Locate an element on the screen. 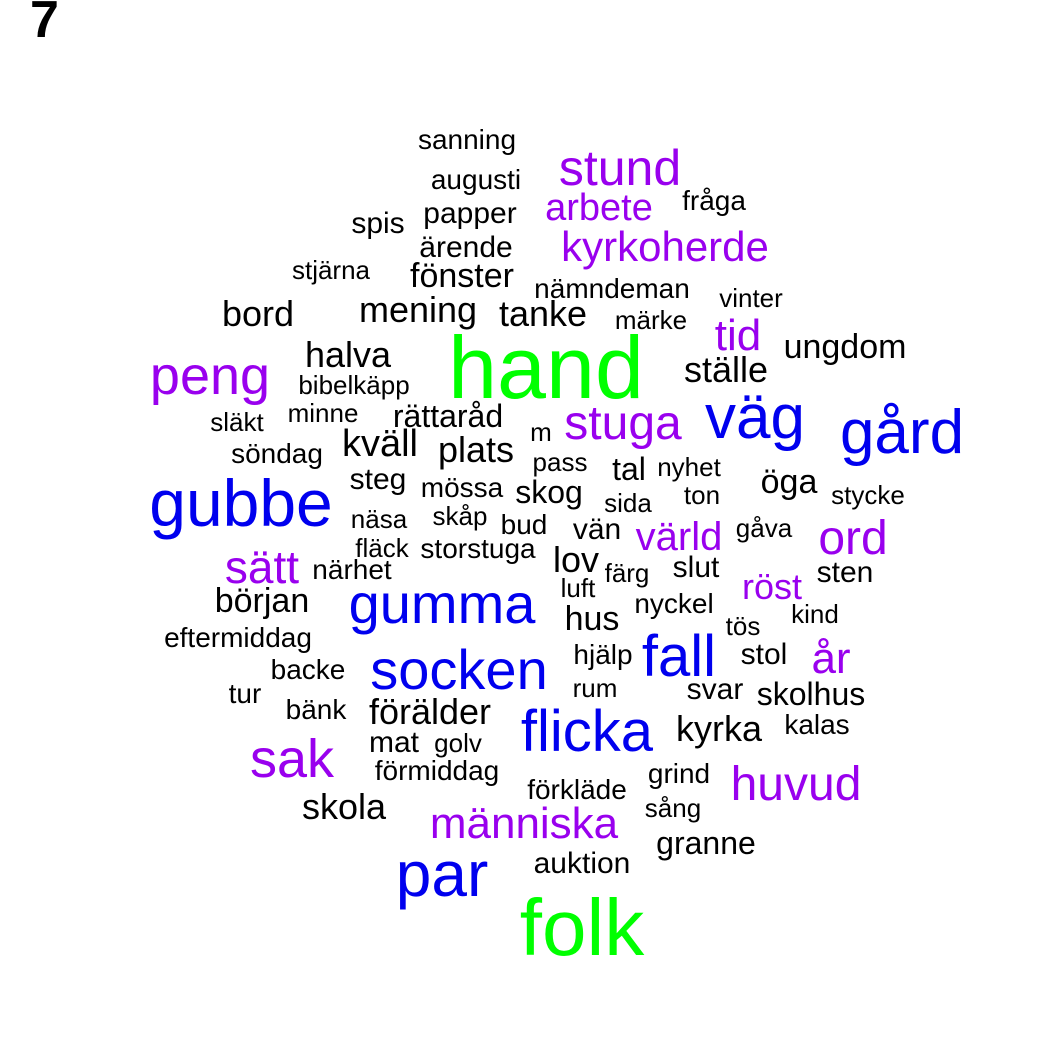 This screenshot has height=1050, width=1050. word-tid: tid is located at coordinates (738, 335).